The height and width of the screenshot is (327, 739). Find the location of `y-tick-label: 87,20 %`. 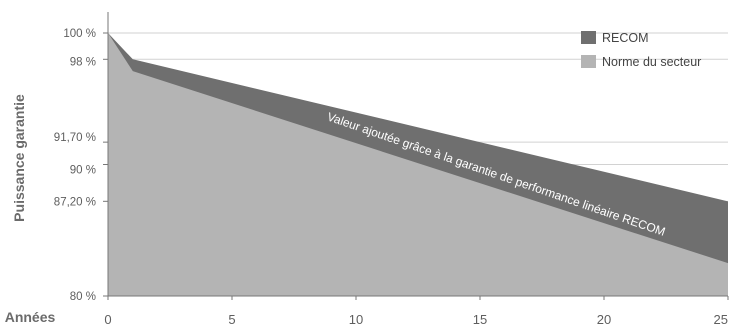

y-tick-label: 87,20 % is located at coordinates (75, 202).